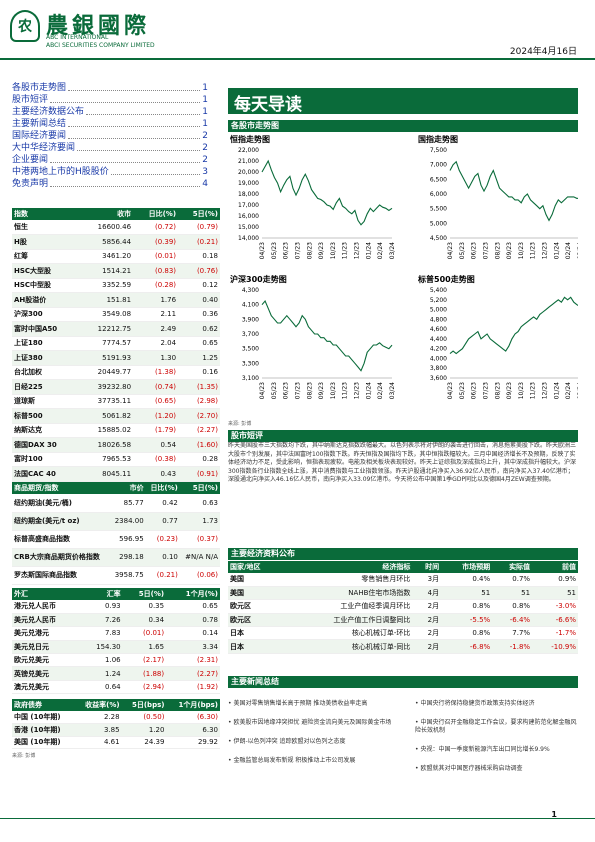 This screenshot has height=842, width=595. I want to click on news-item: • 美国对零售销售增长高于预期 推动美债收益率走高, so click(298, 703).